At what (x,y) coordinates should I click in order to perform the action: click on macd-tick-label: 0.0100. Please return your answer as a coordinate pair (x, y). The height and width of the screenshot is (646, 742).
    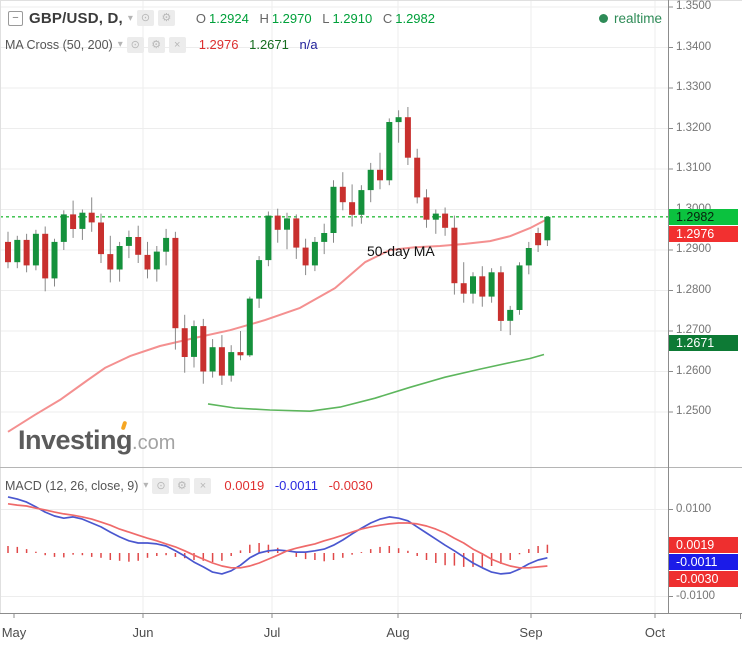
    Looking at the image, I should click on (694, 508).